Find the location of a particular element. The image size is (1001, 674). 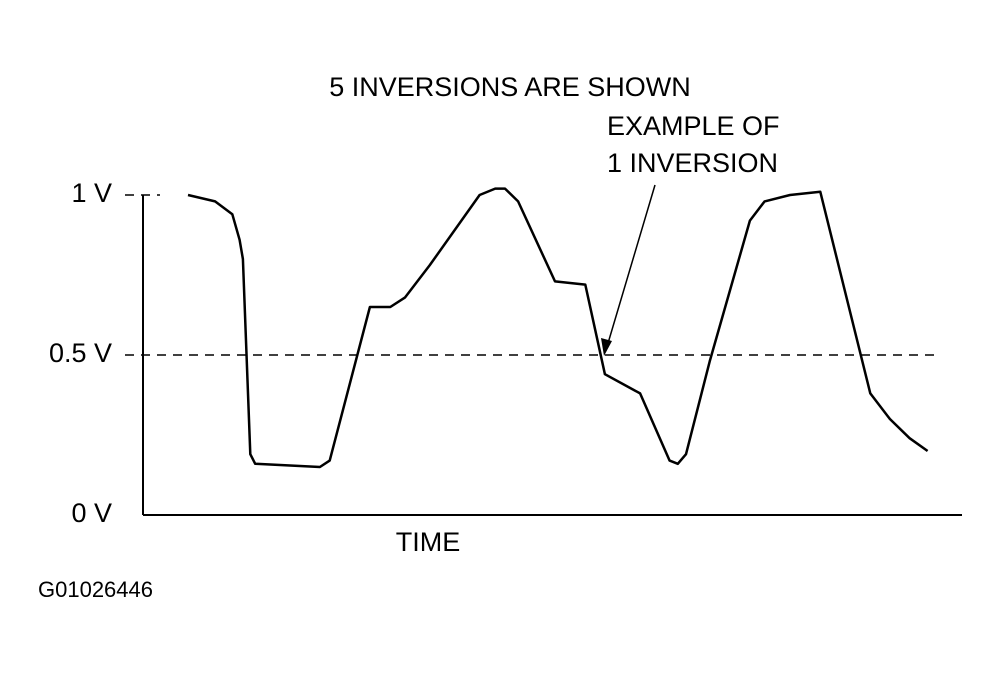

figure-id: G01026446 is located at coordinates (95, 589).